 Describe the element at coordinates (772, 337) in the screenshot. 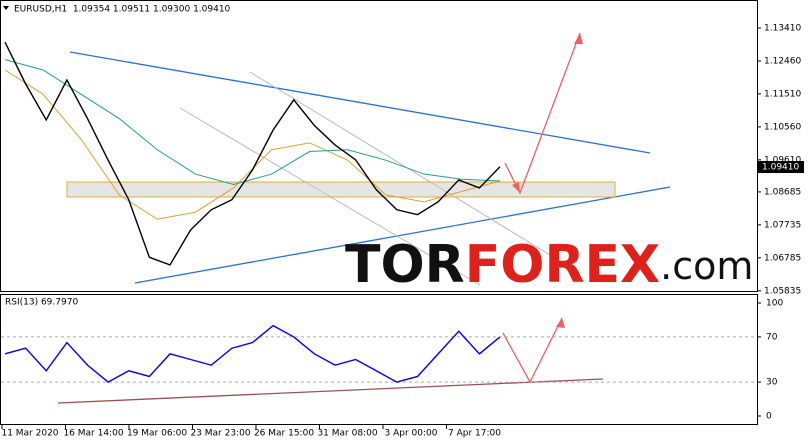

I see `rsi-tick-label: 70` at that location.